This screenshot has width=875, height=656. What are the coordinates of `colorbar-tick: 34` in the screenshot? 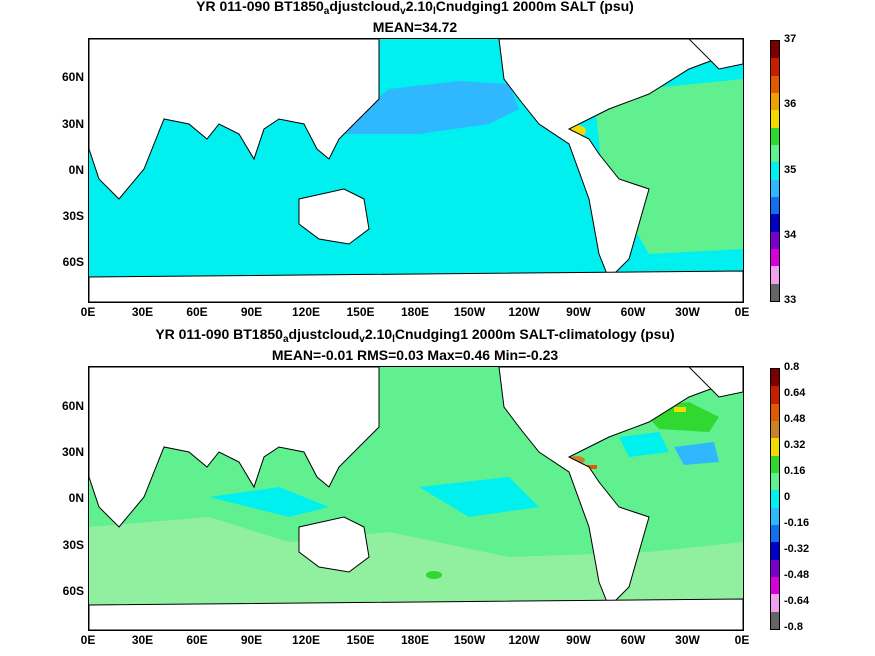 It's located at (790, 235).